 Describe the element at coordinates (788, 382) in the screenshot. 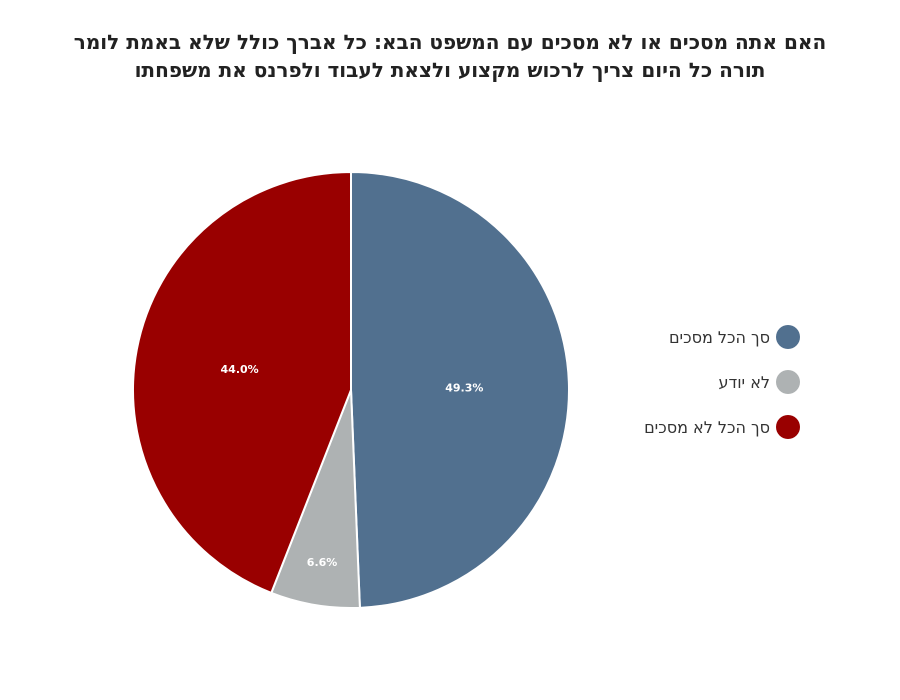

I see `legend-swatch-dont-know` at that location.